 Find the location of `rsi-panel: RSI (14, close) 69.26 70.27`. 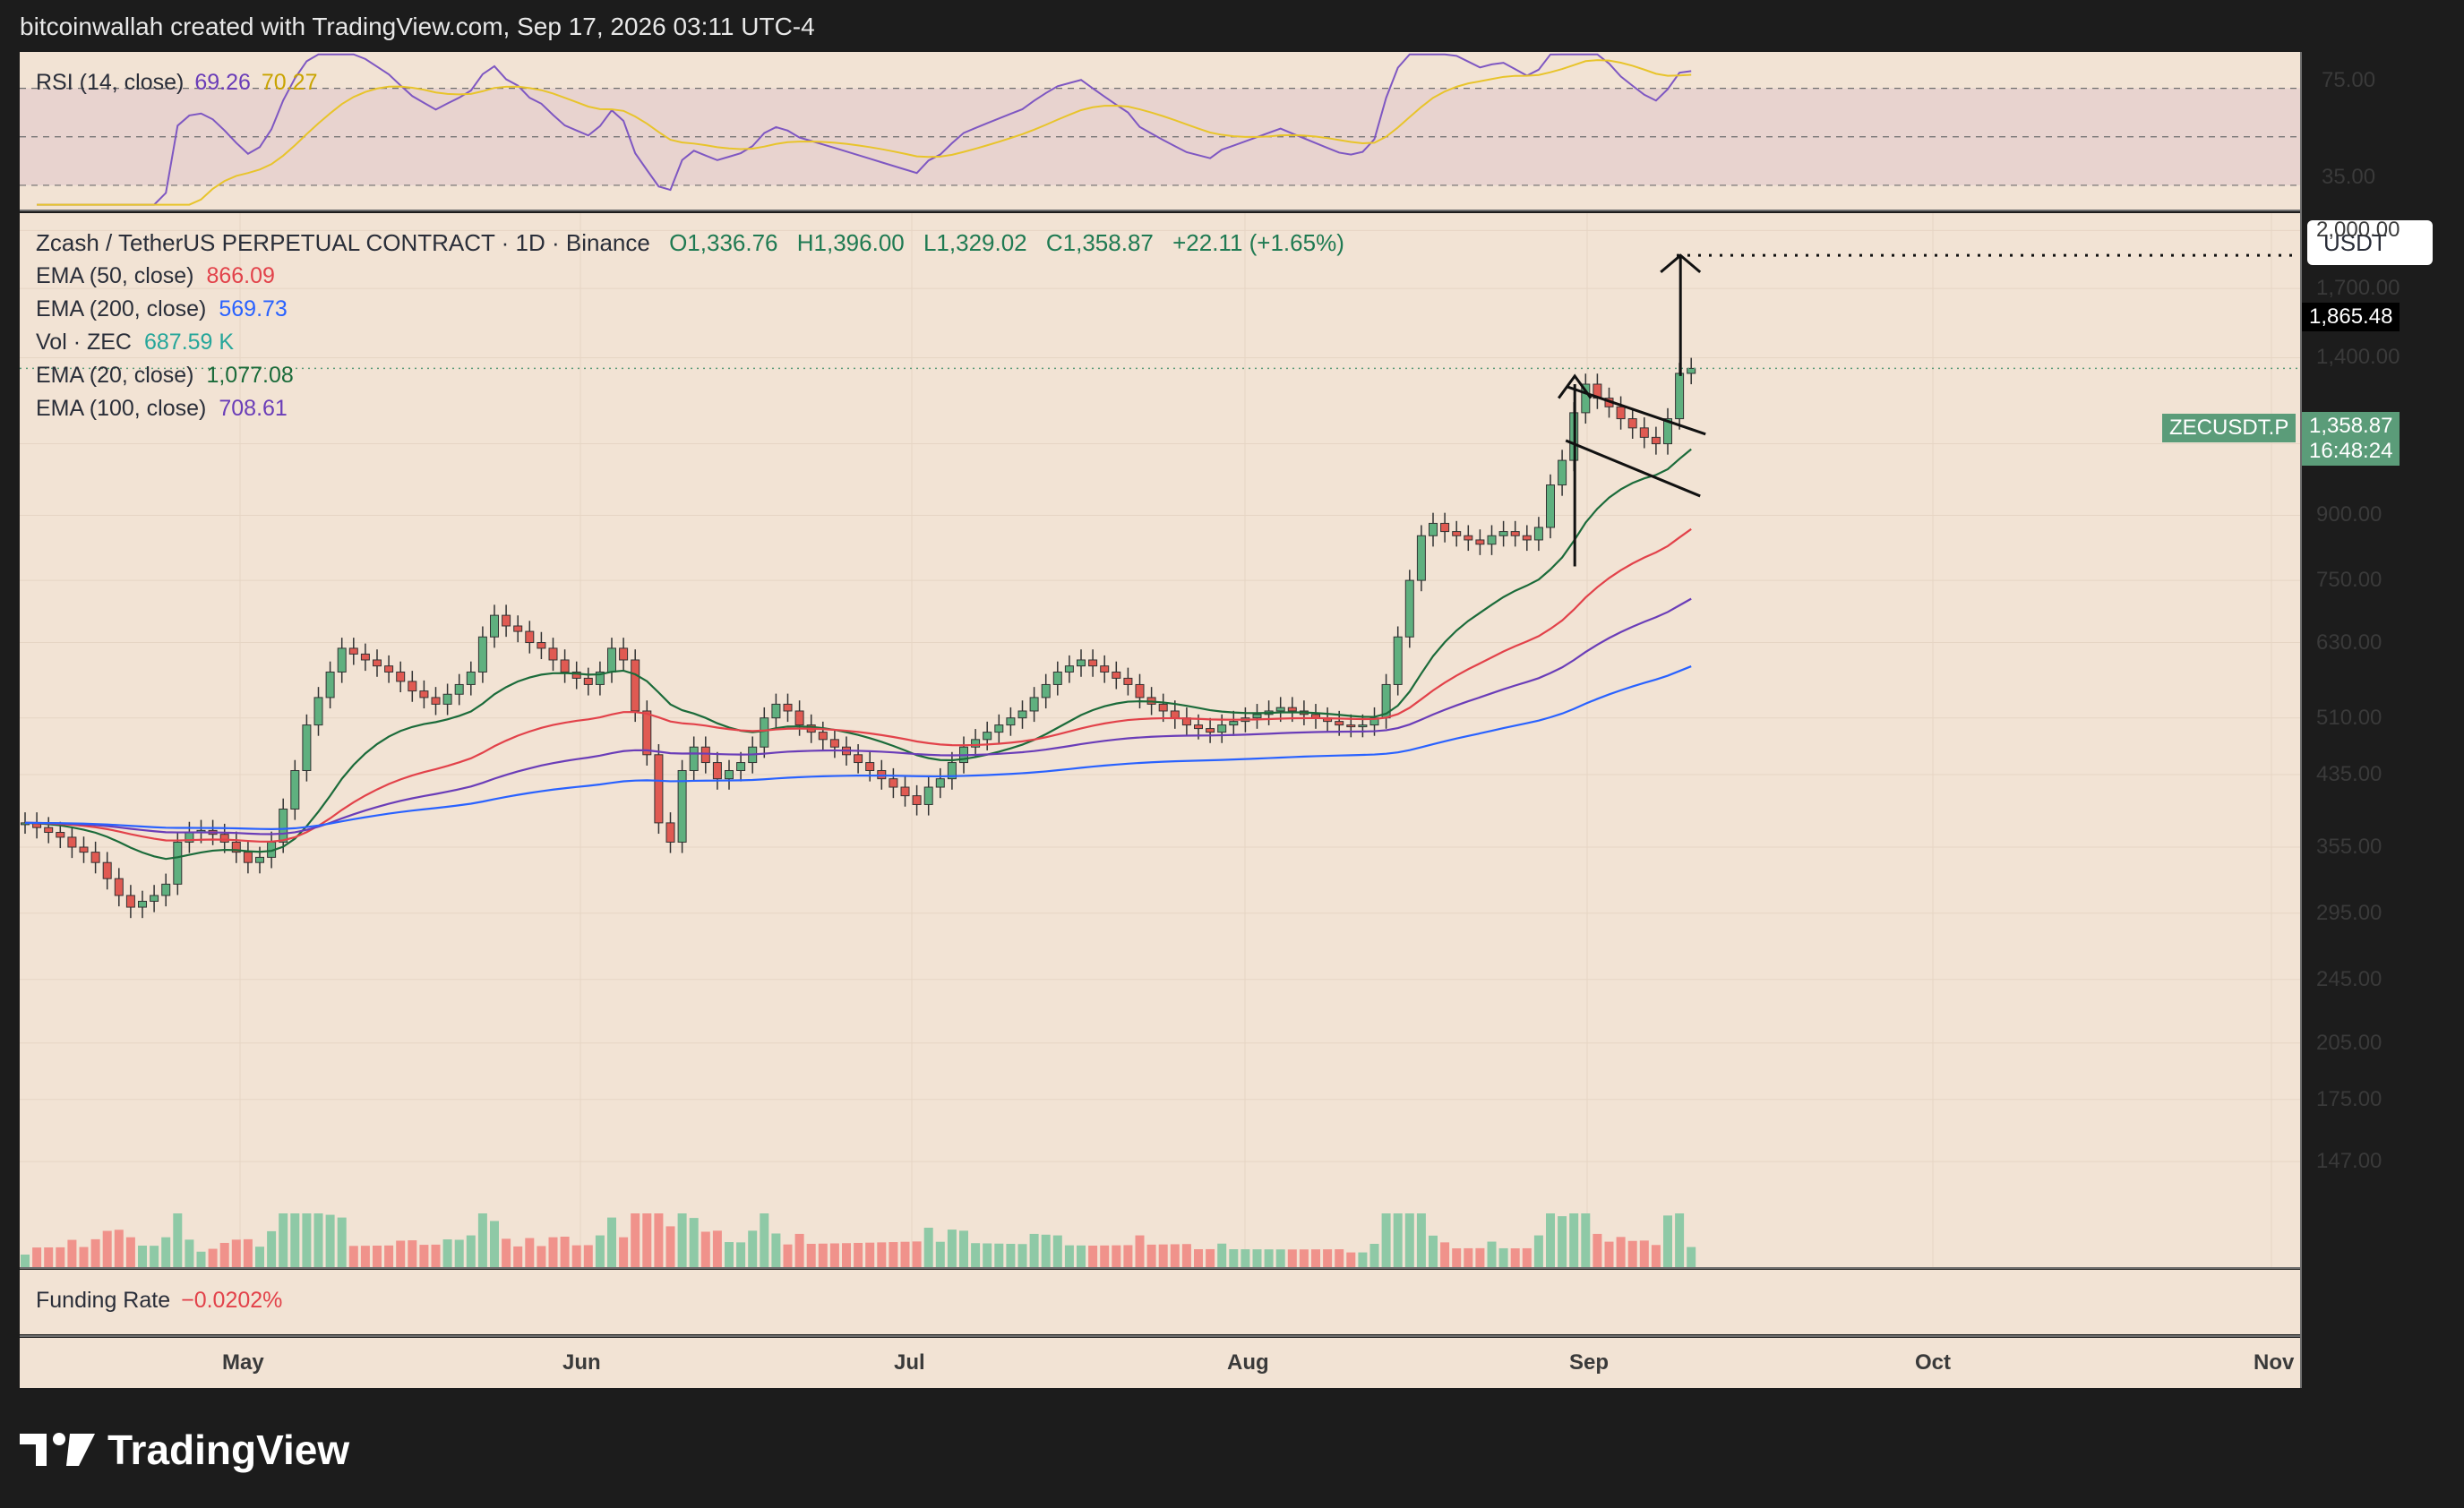

rsi-panel: RSI (14, close) 69.26 70.27 is located at coordinates (1160, 131).